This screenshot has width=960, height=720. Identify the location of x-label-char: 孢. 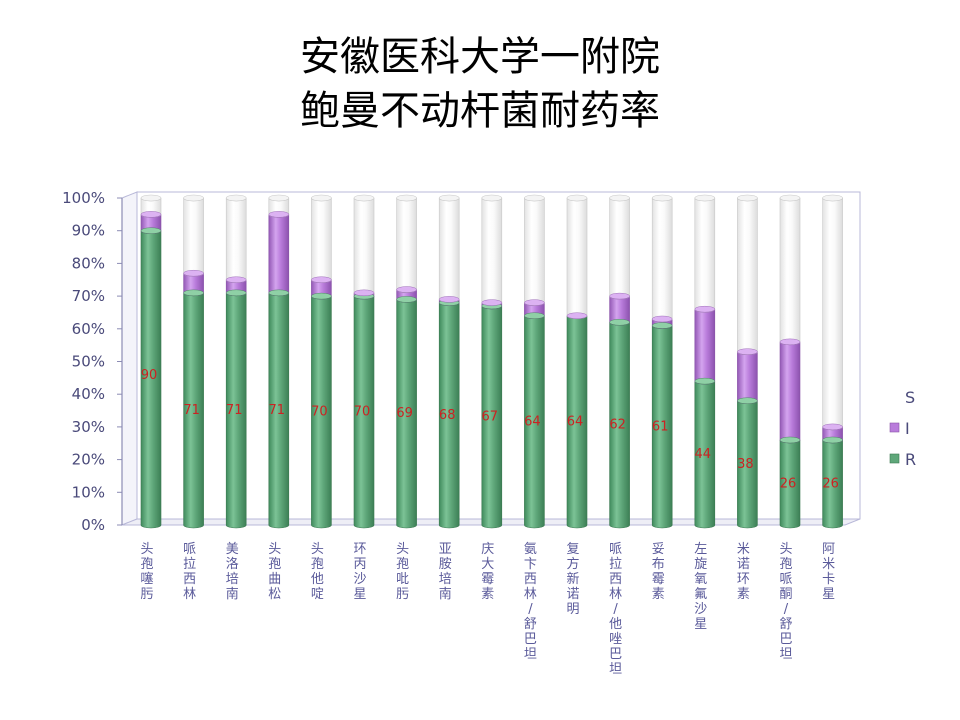
(785, 564).